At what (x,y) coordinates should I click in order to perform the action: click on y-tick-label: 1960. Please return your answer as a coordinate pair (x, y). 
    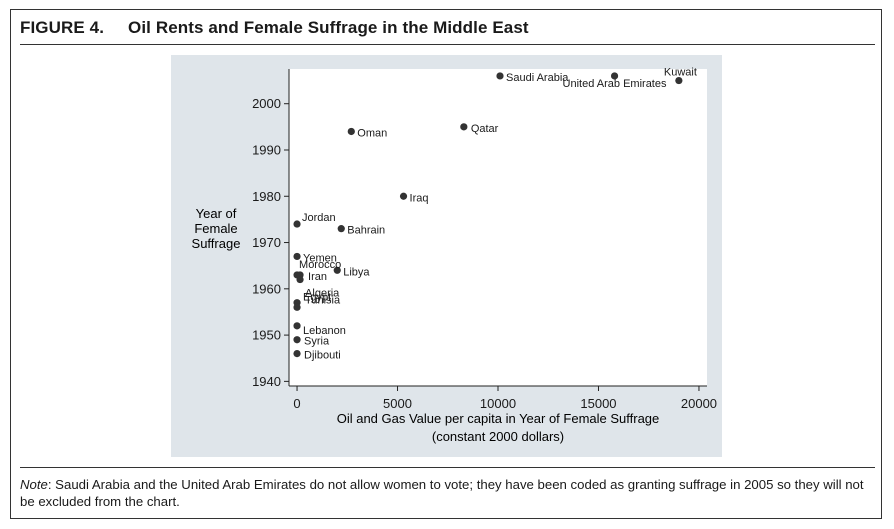
    Looking at the image, I should click on (266, 288).